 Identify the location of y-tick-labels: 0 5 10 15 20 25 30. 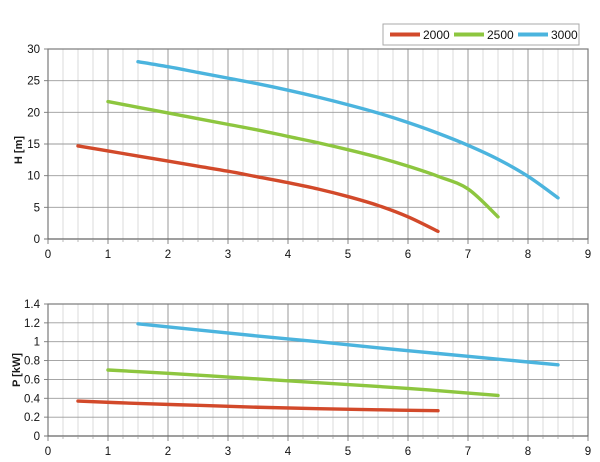
(33, 145).